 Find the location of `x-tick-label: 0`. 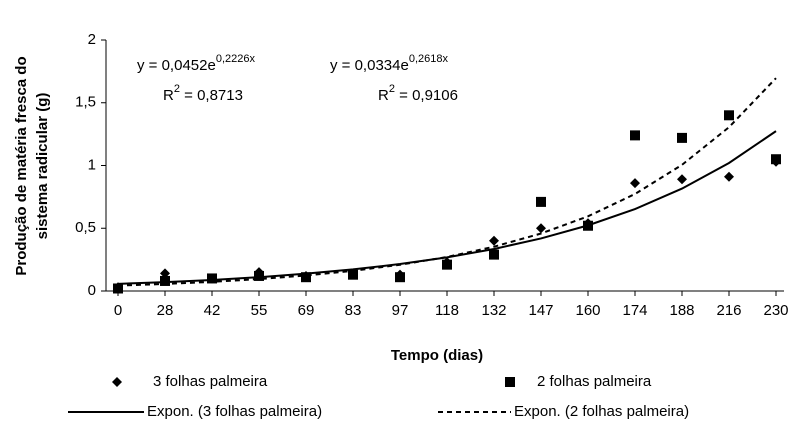

x-tick-label: 0 is located at coordinates (118, 310).